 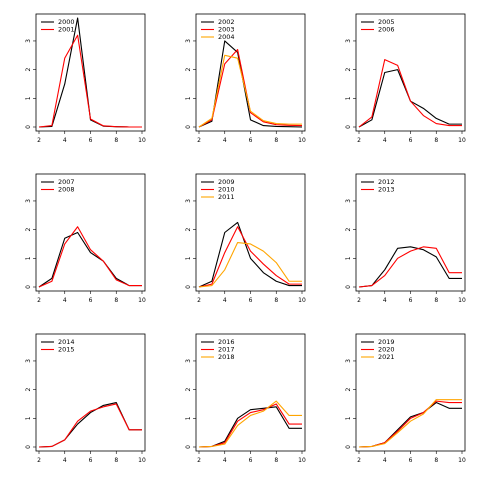 What do you see at coordinates (226, 357) in the screenshot?
I see `legend-label-2018: 2018` at bounding box center [226, 357].